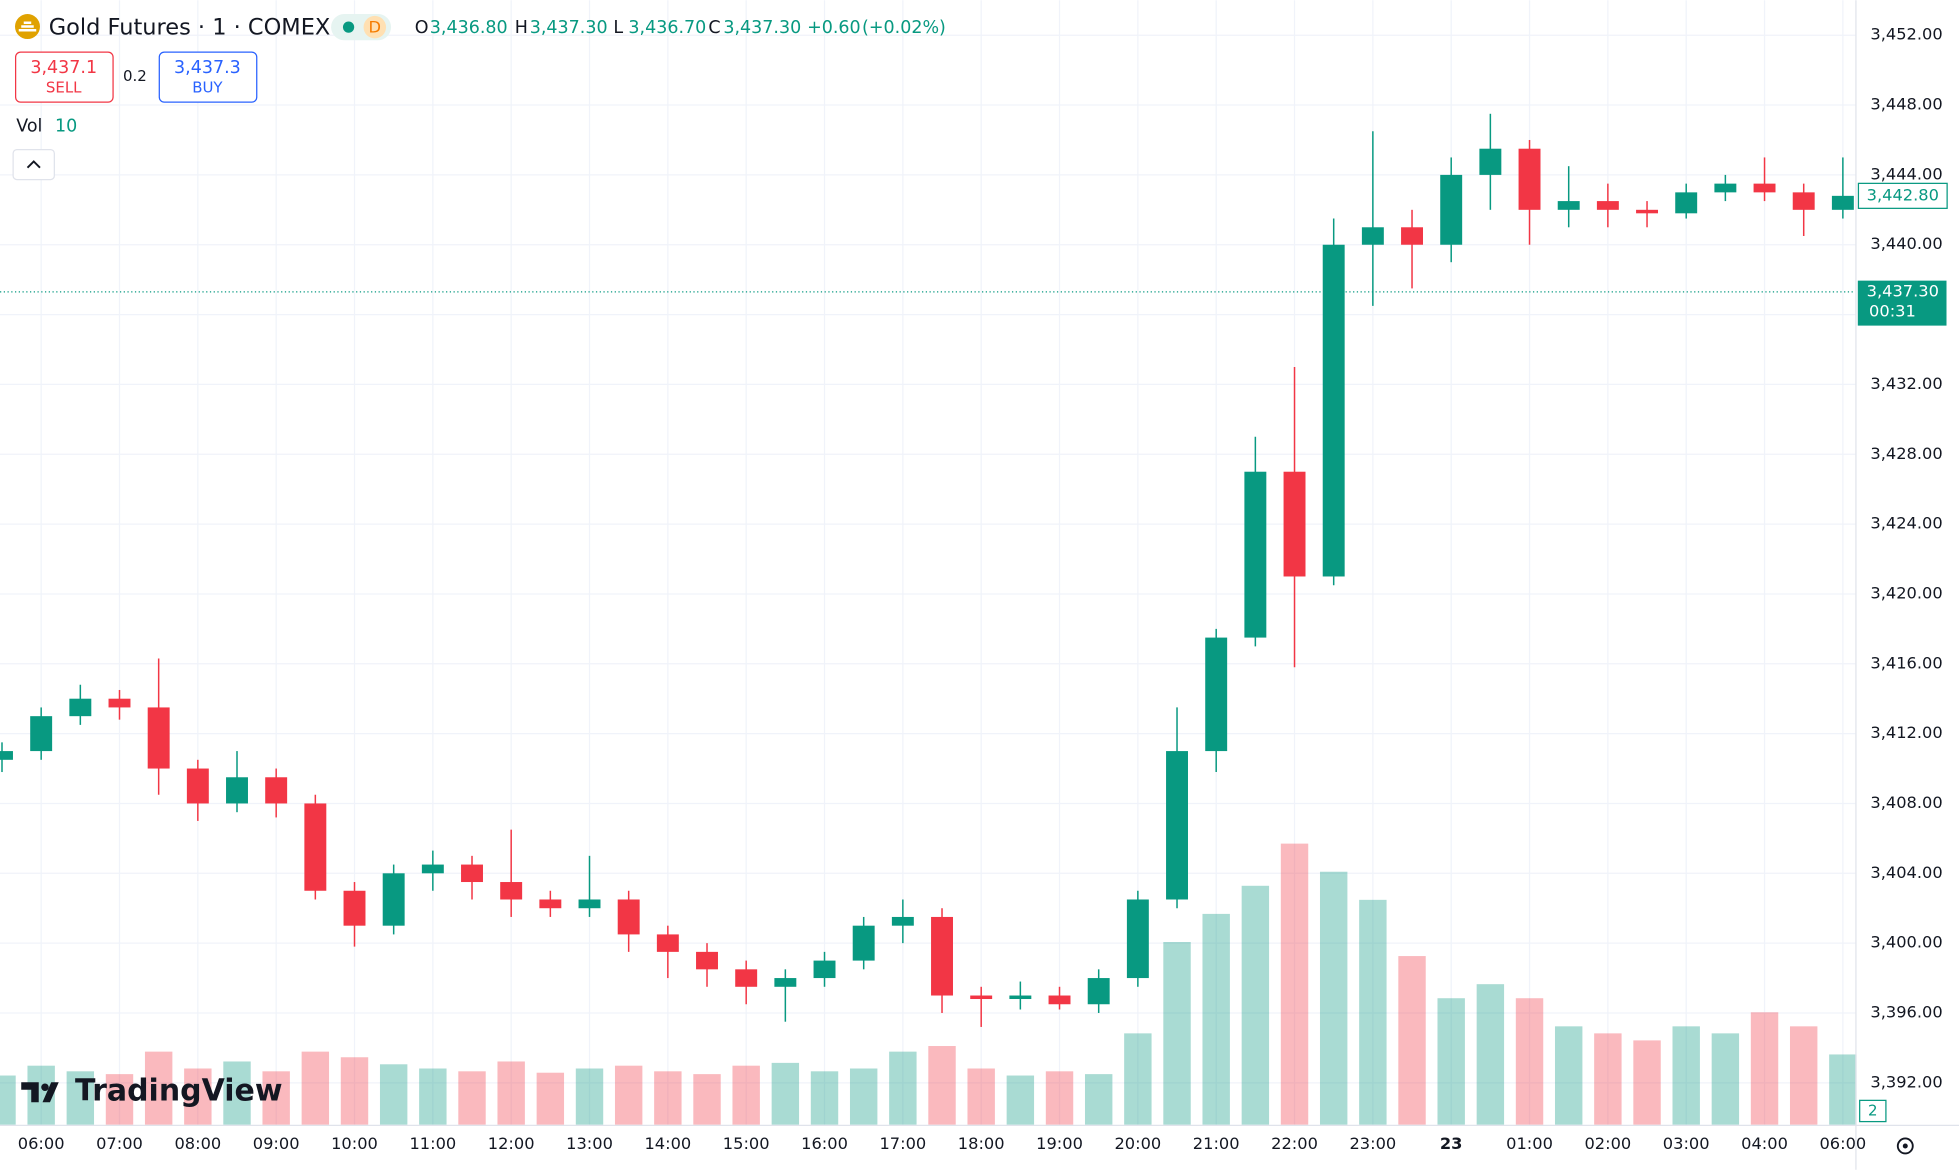  Describe the element at coordinates (667, 1143) in the screenshot. I see `x-tick-label: 14:00` at that location.